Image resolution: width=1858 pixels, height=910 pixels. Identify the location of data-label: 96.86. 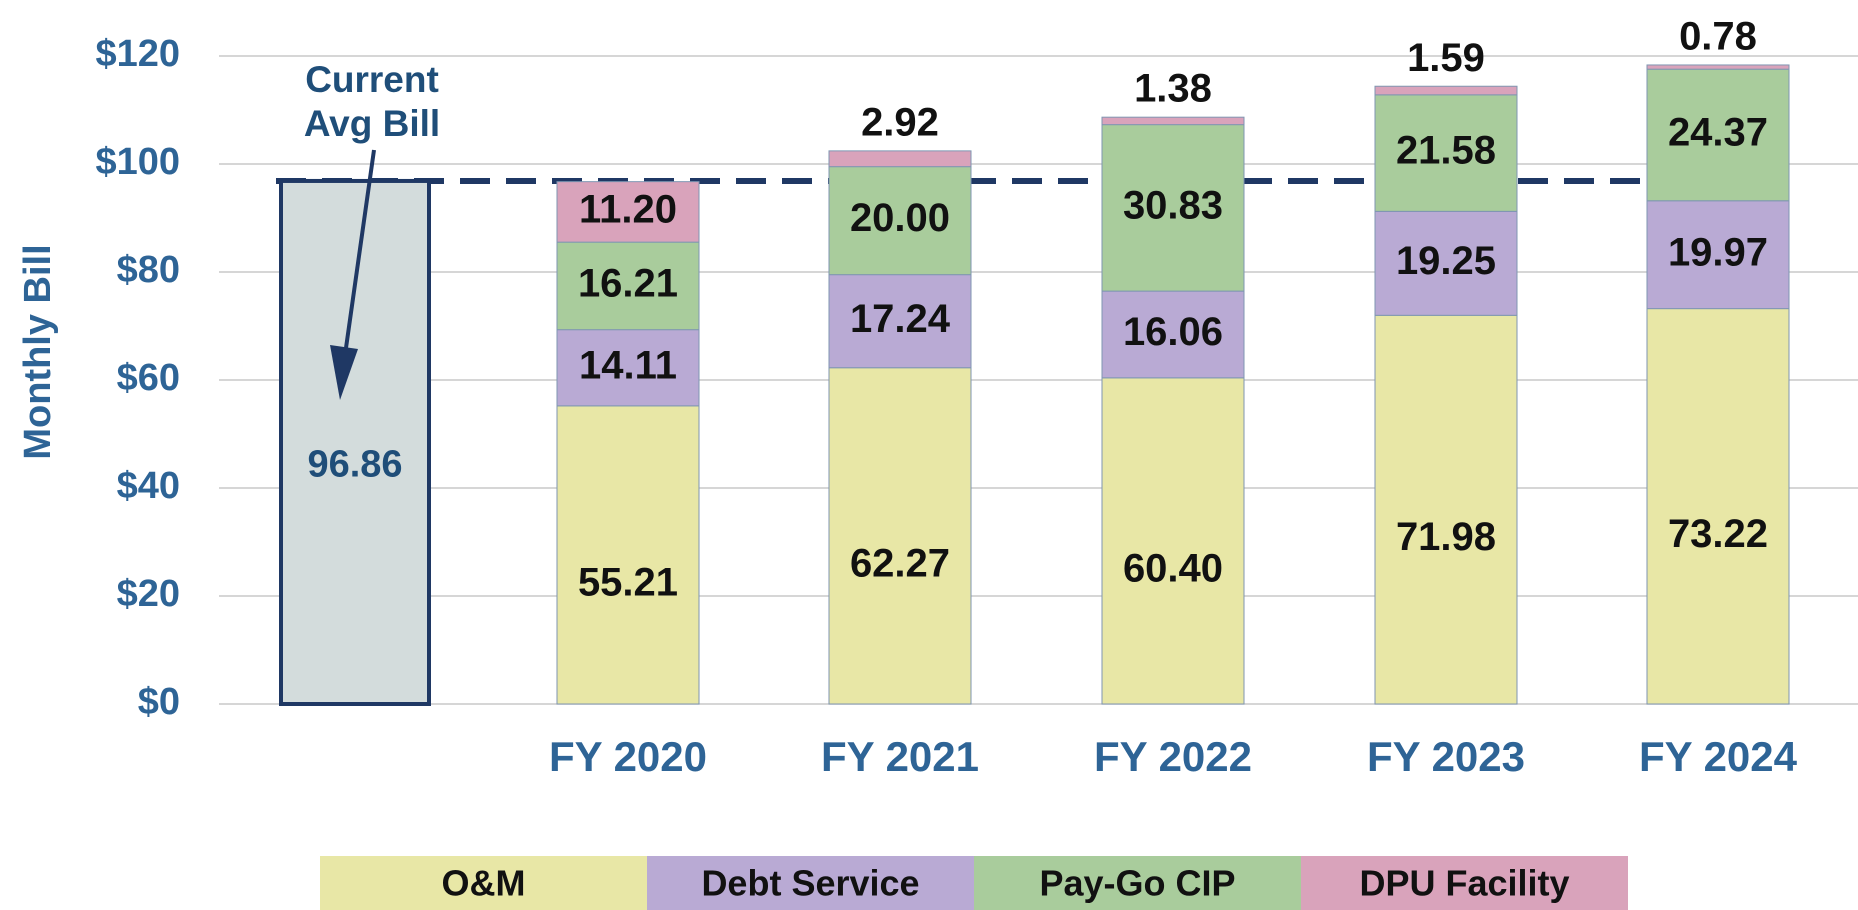
(354, 464).